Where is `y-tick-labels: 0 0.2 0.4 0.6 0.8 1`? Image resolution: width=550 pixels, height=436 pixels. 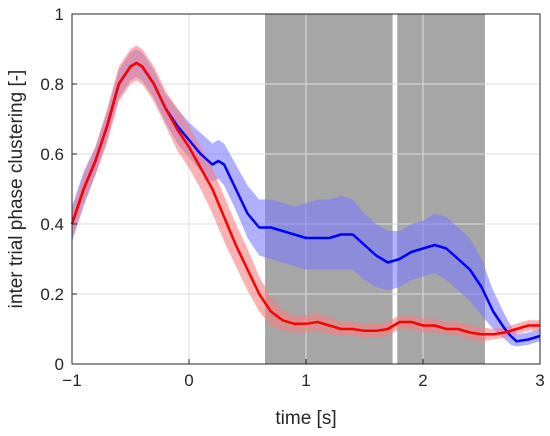 y-tick-labels: 0 0.2 0.4 0.6 0.8 1 is located at coordinates (52, 189).